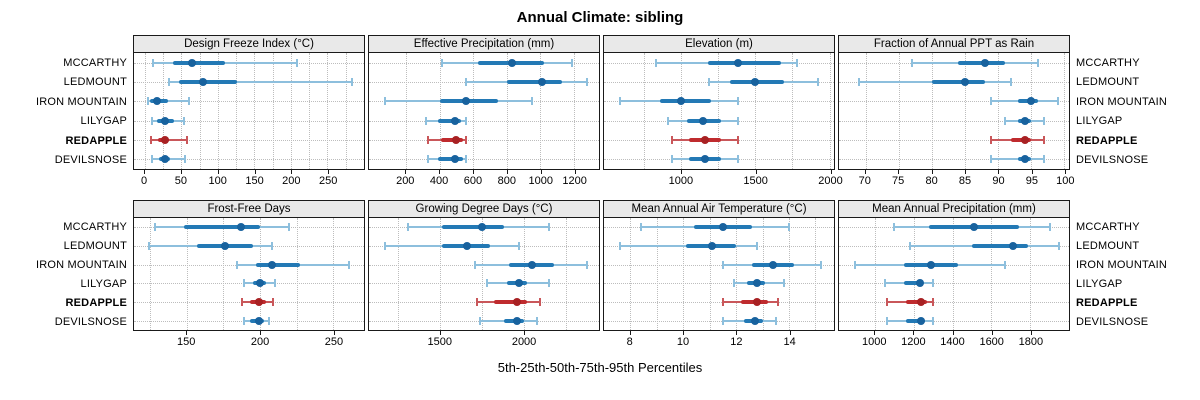 The height and width of the screenshot is (400, 1200). I want to click on x-tick-label: 85, so click(965, 181).